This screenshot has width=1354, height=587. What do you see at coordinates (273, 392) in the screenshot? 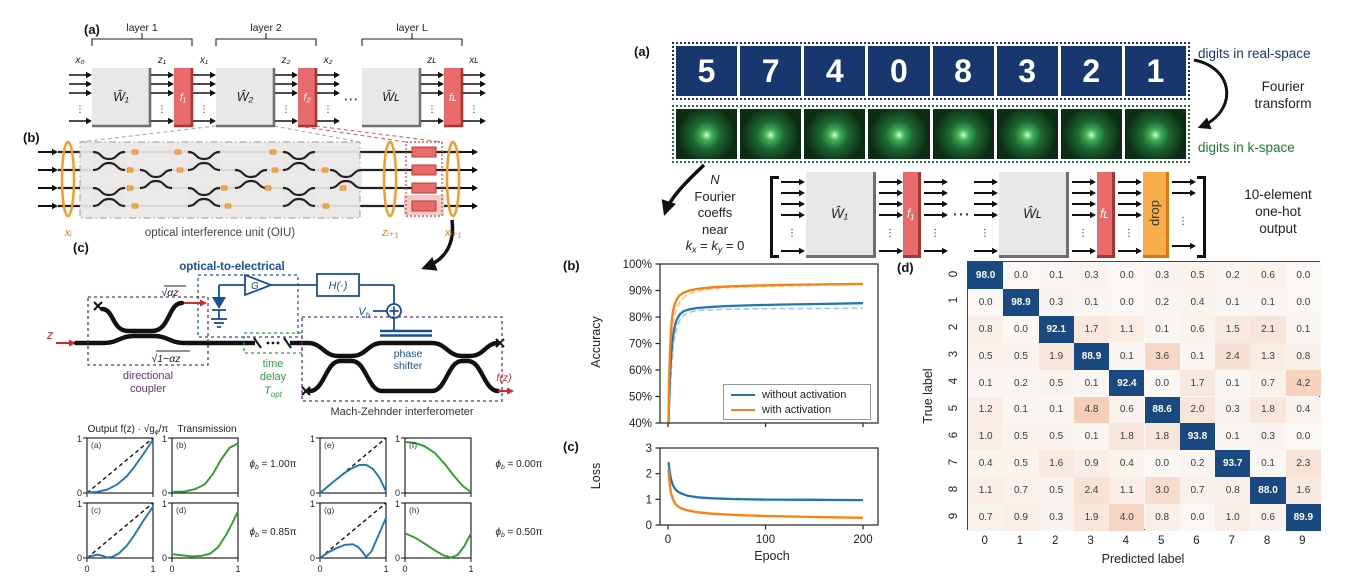
I see `delay-symbol: Topt` at bounding box center [273, 392].